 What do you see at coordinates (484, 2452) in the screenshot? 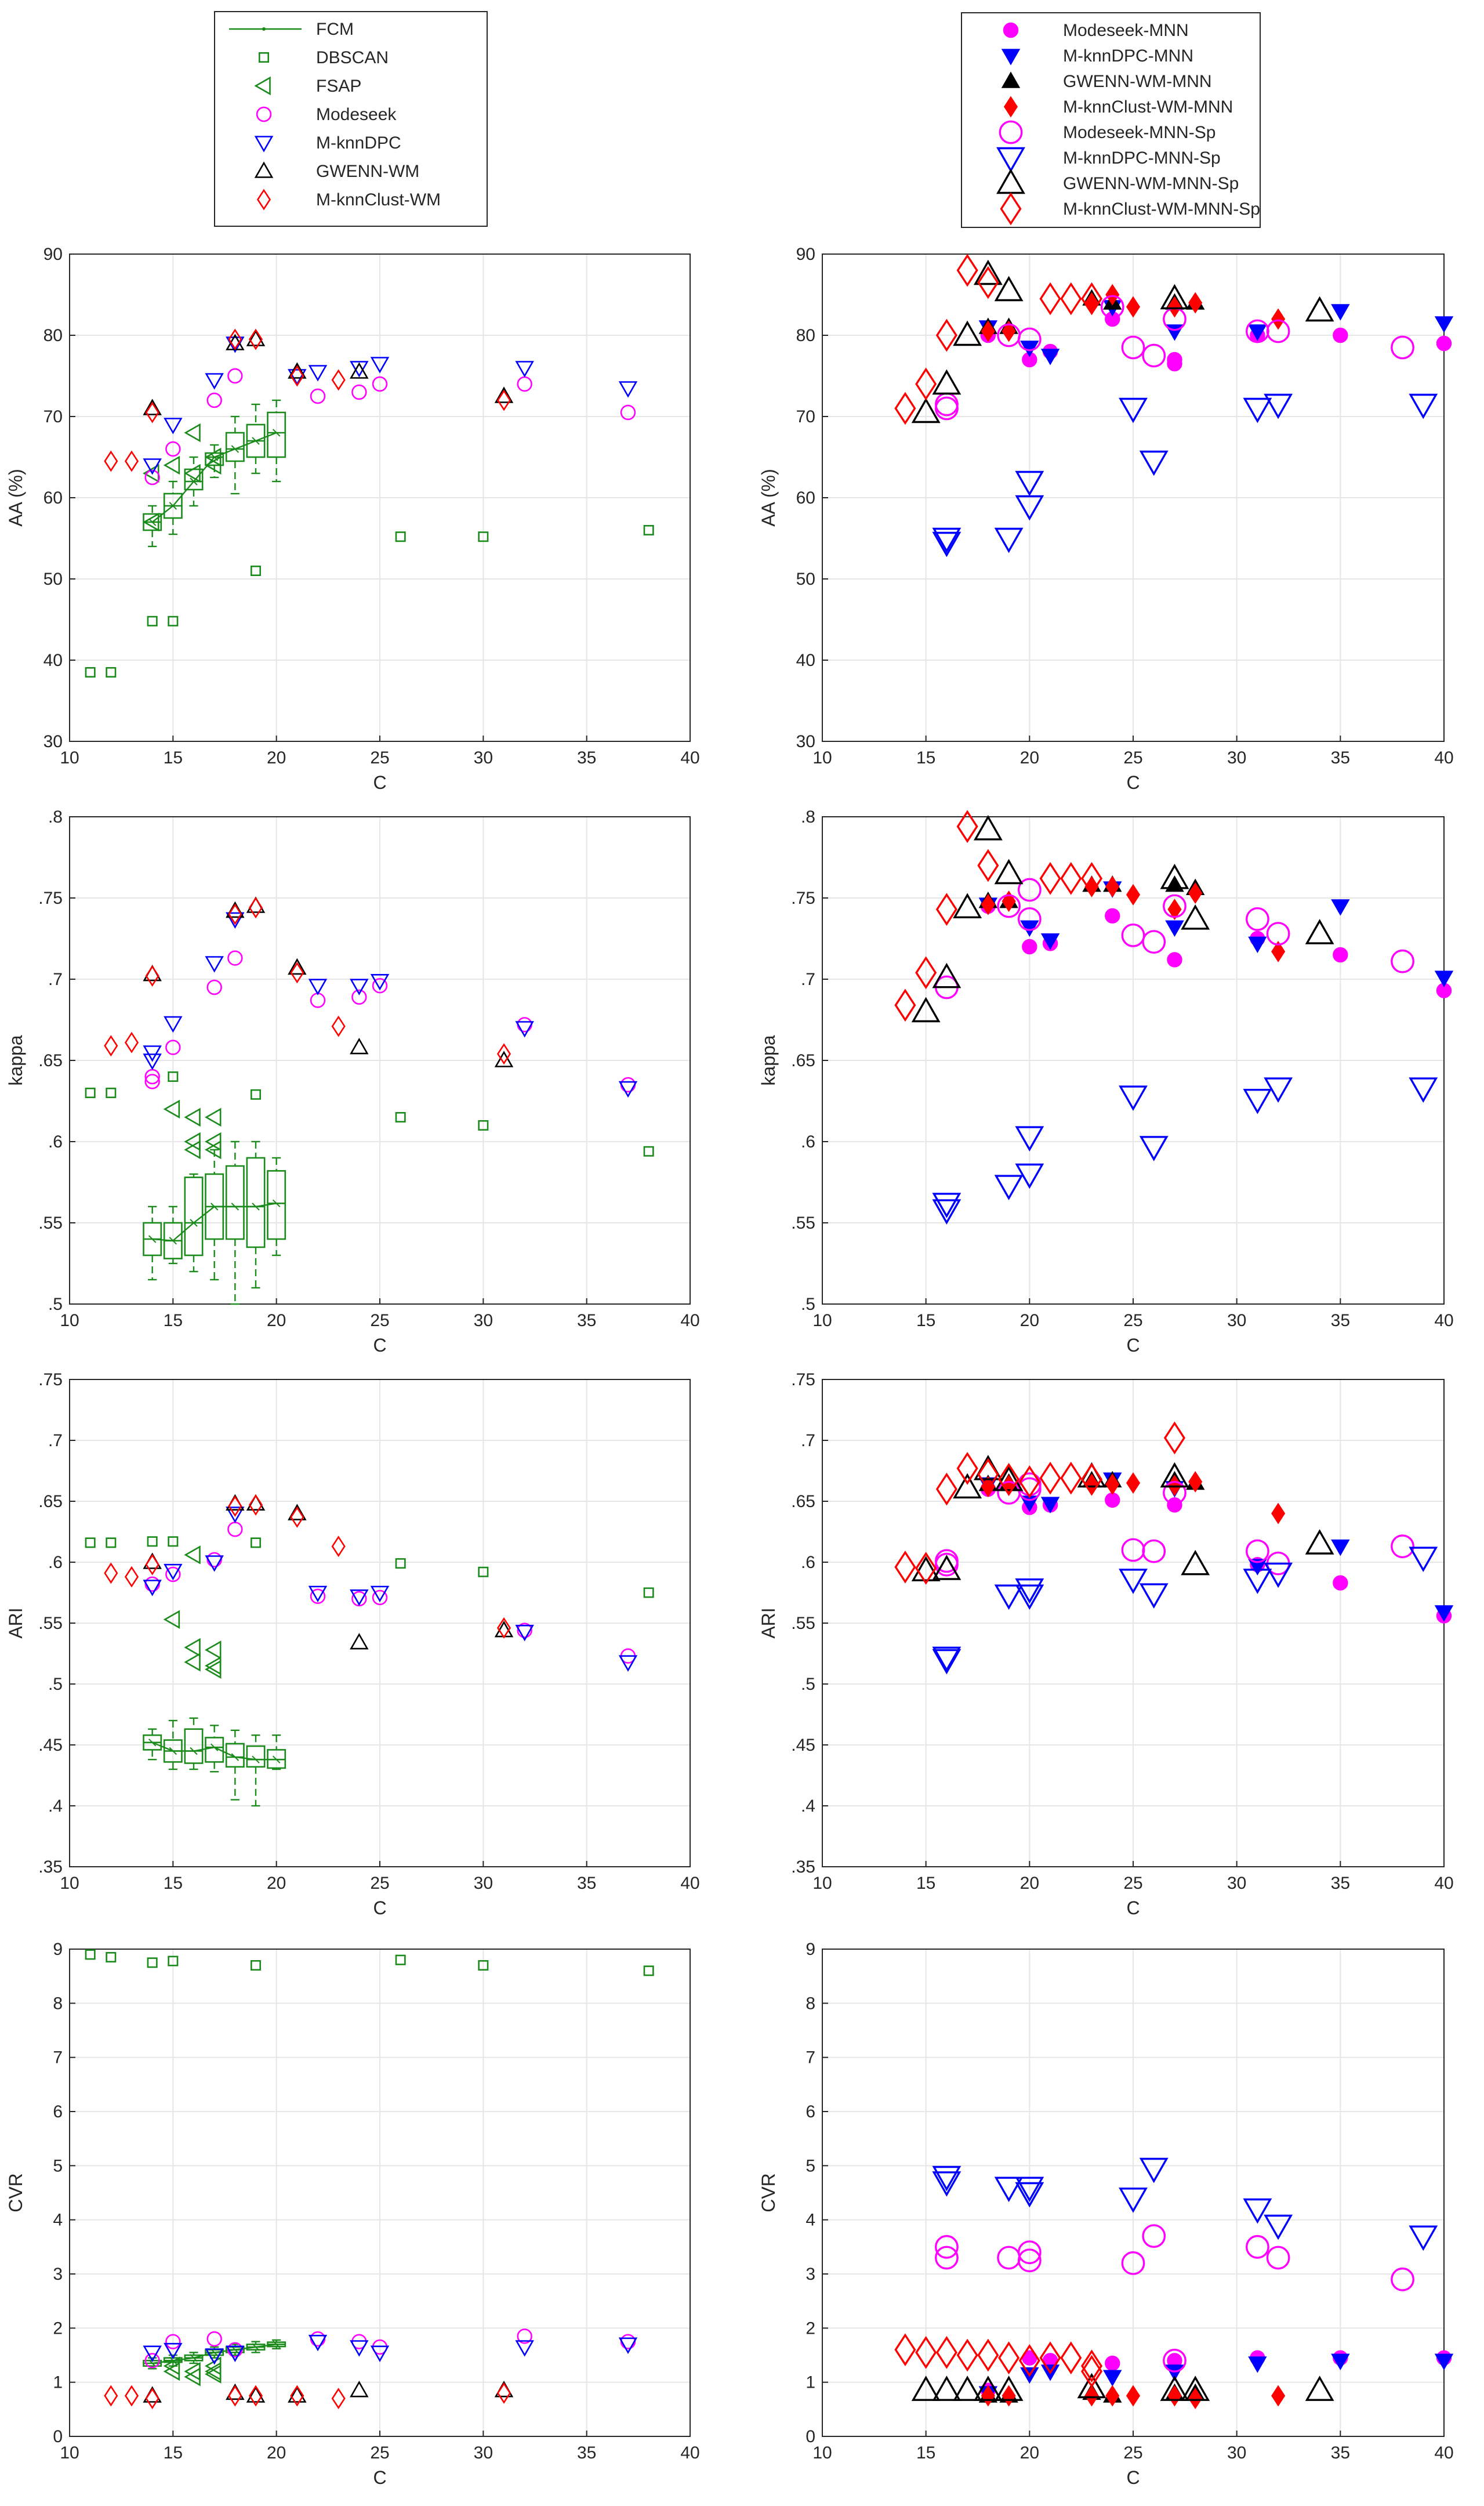
I see `x-tick-label: 30` at bounding box center [484, 2452].